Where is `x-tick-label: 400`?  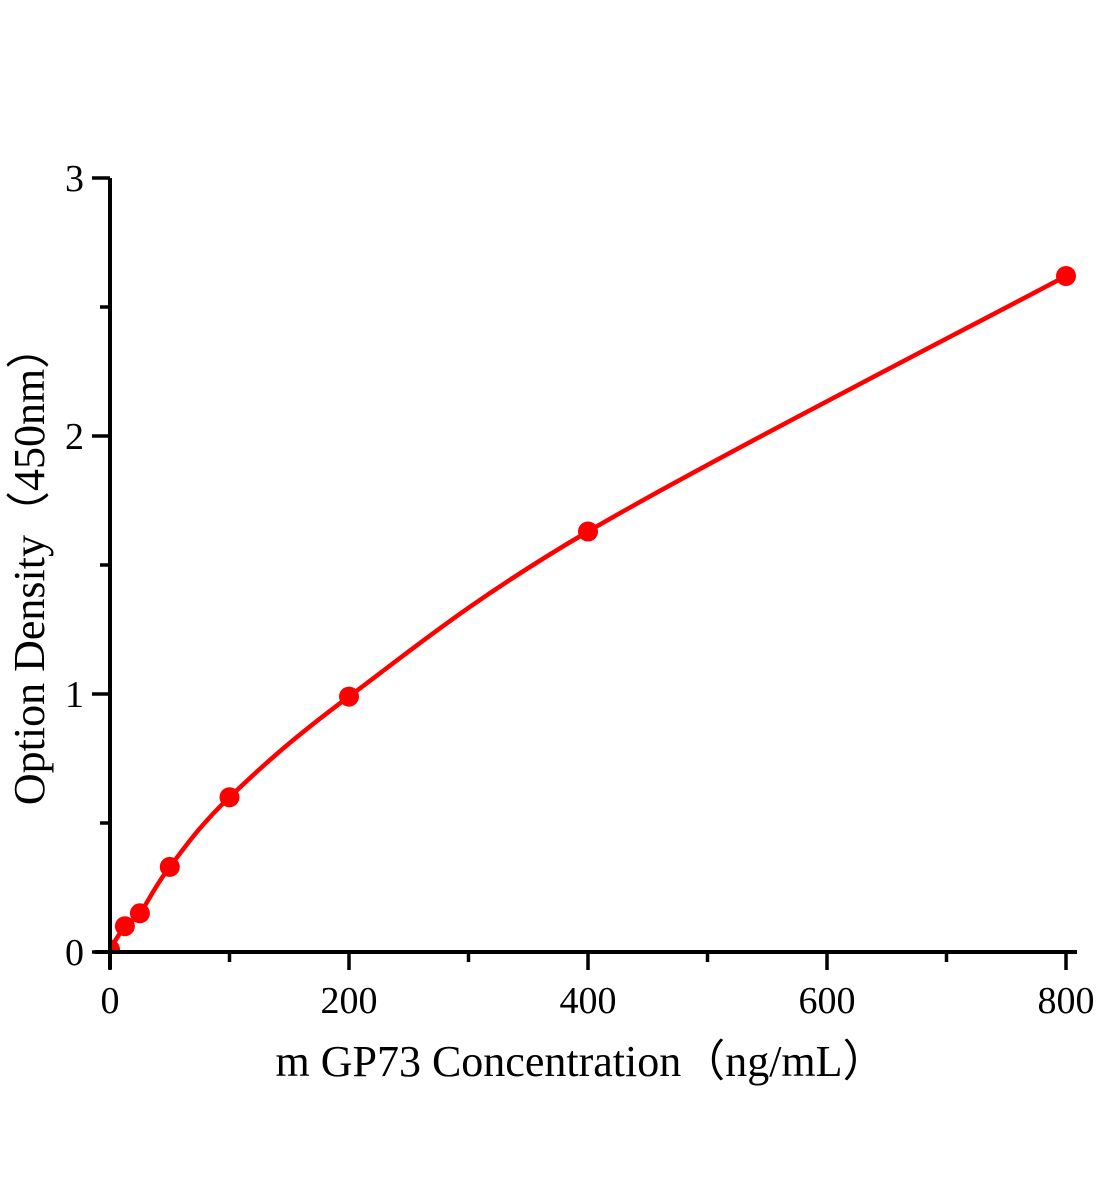
x-tick-label: 400 is located at coordinates (588, 1001).